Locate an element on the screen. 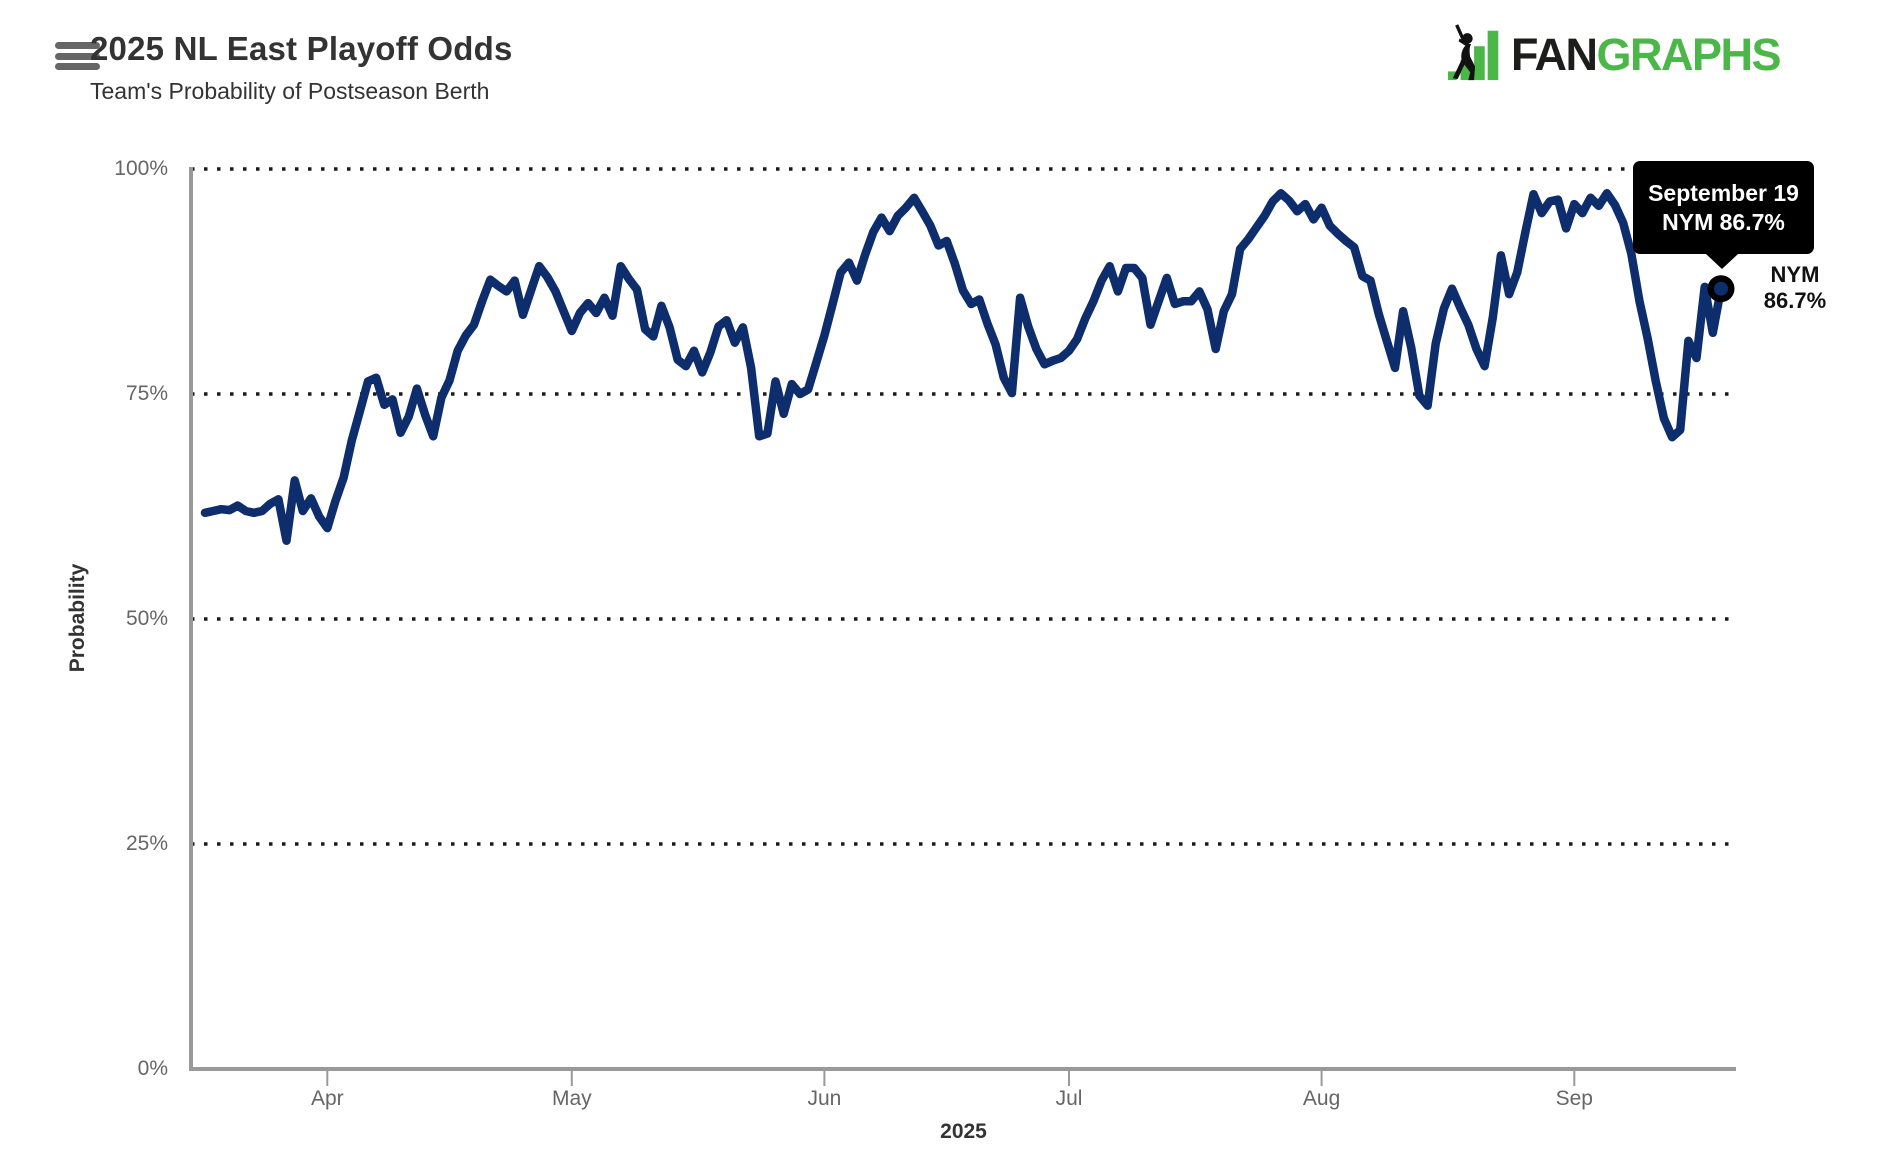 This screenshot has height=1168, width=1894. page-subtitle: Team's Probability of Postseason Berth is located at coordinates (290, 91).